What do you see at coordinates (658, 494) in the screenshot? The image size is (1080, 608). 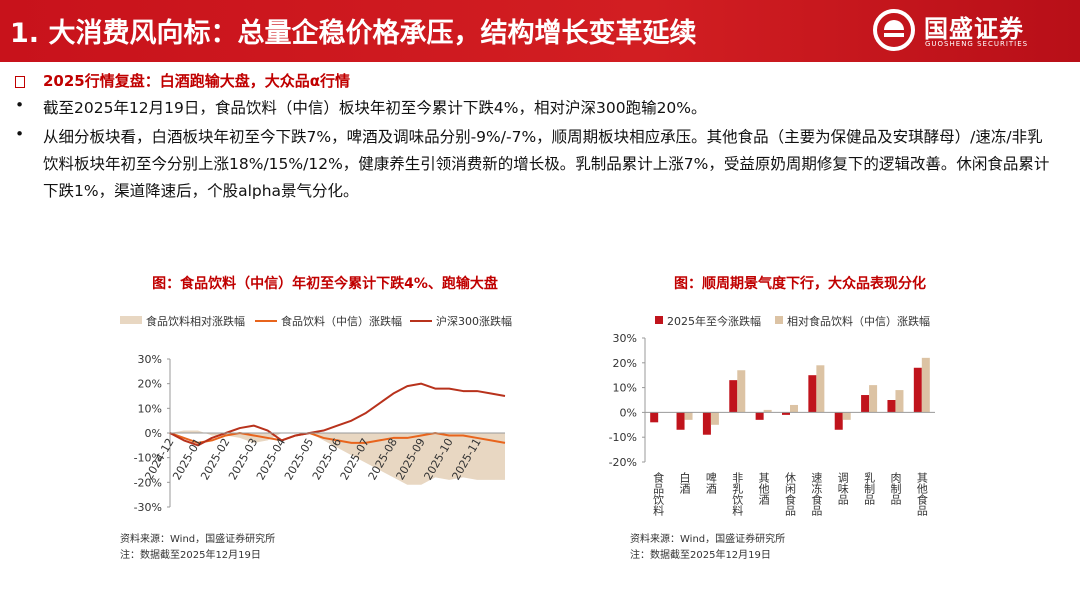 I see `x-tick-label: 食品饮料` at bounding box center [658, 494].